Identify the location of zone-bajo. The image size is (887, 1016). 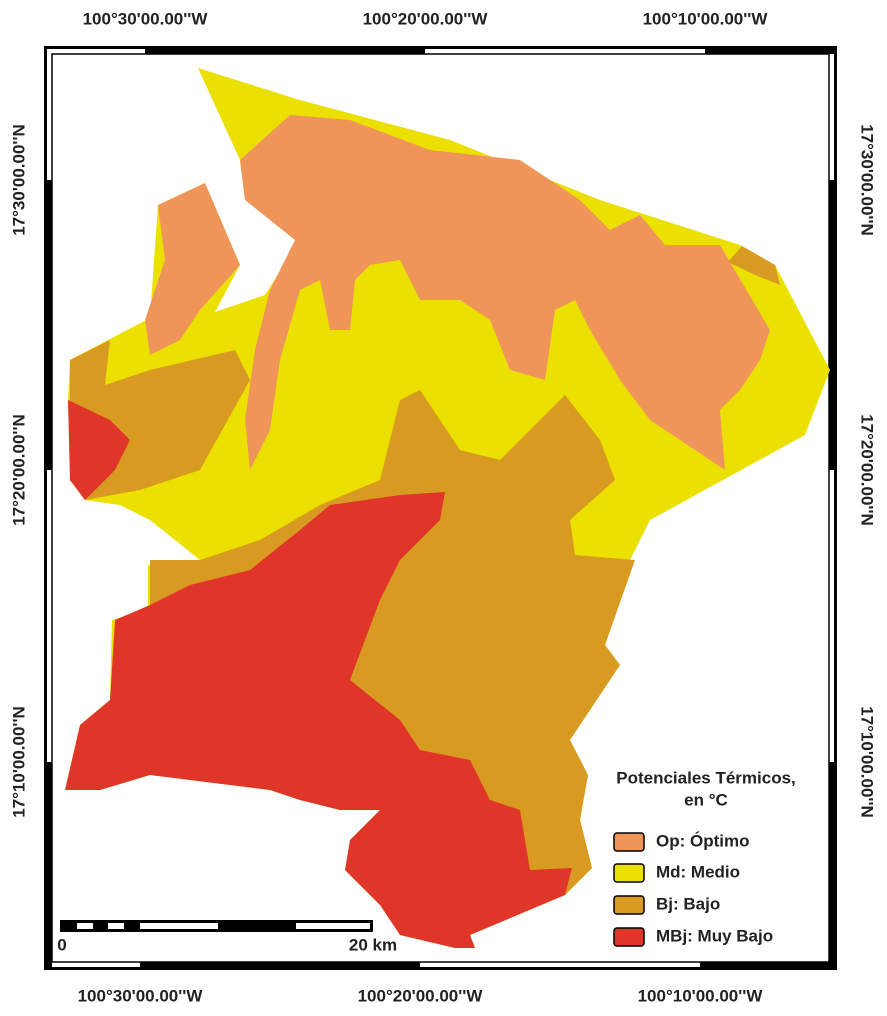
(754, 265).